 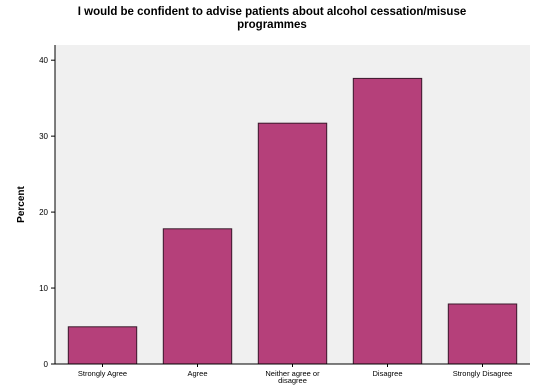 What do you see at coordinates (43, 212) in the screenshot?
I see `y-tick-label: 20` at bounding box center [43, 212].